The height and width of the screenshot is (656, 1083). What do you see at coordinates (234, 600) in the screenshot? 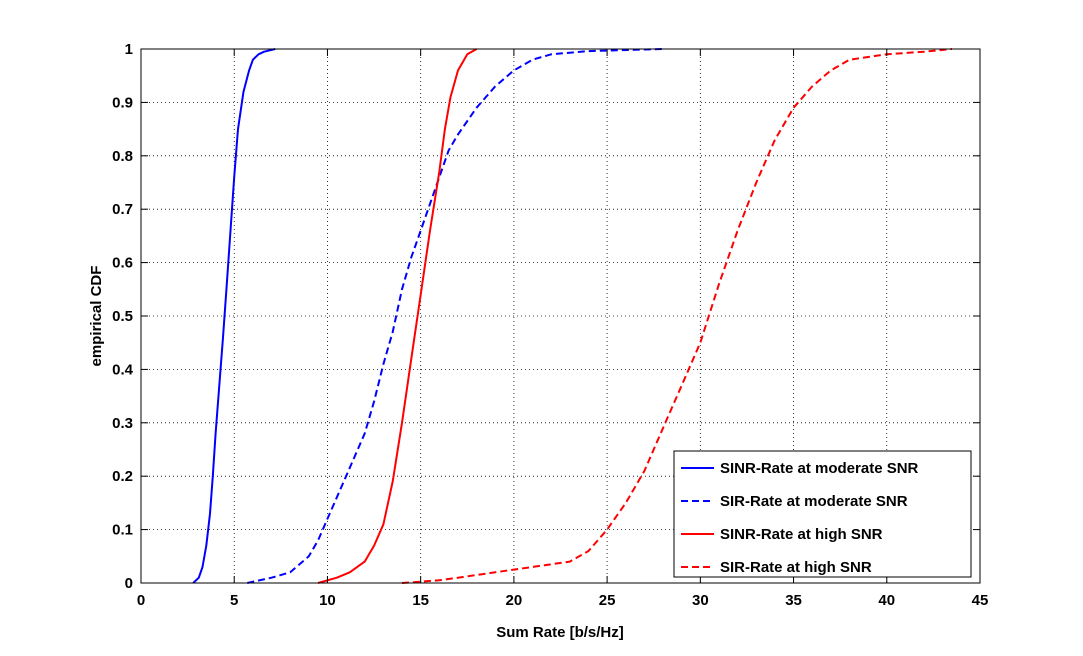
I see `x-tick-label: 5` at bounding box center [234, 600].